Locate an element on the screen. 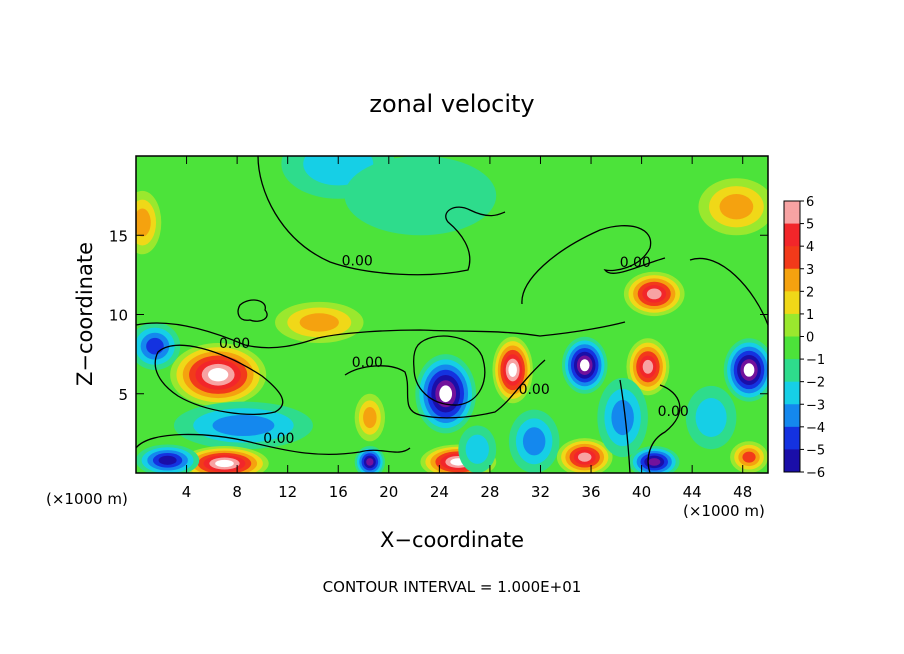  colorbar-label: −3 is located at coordinates (815, 405).